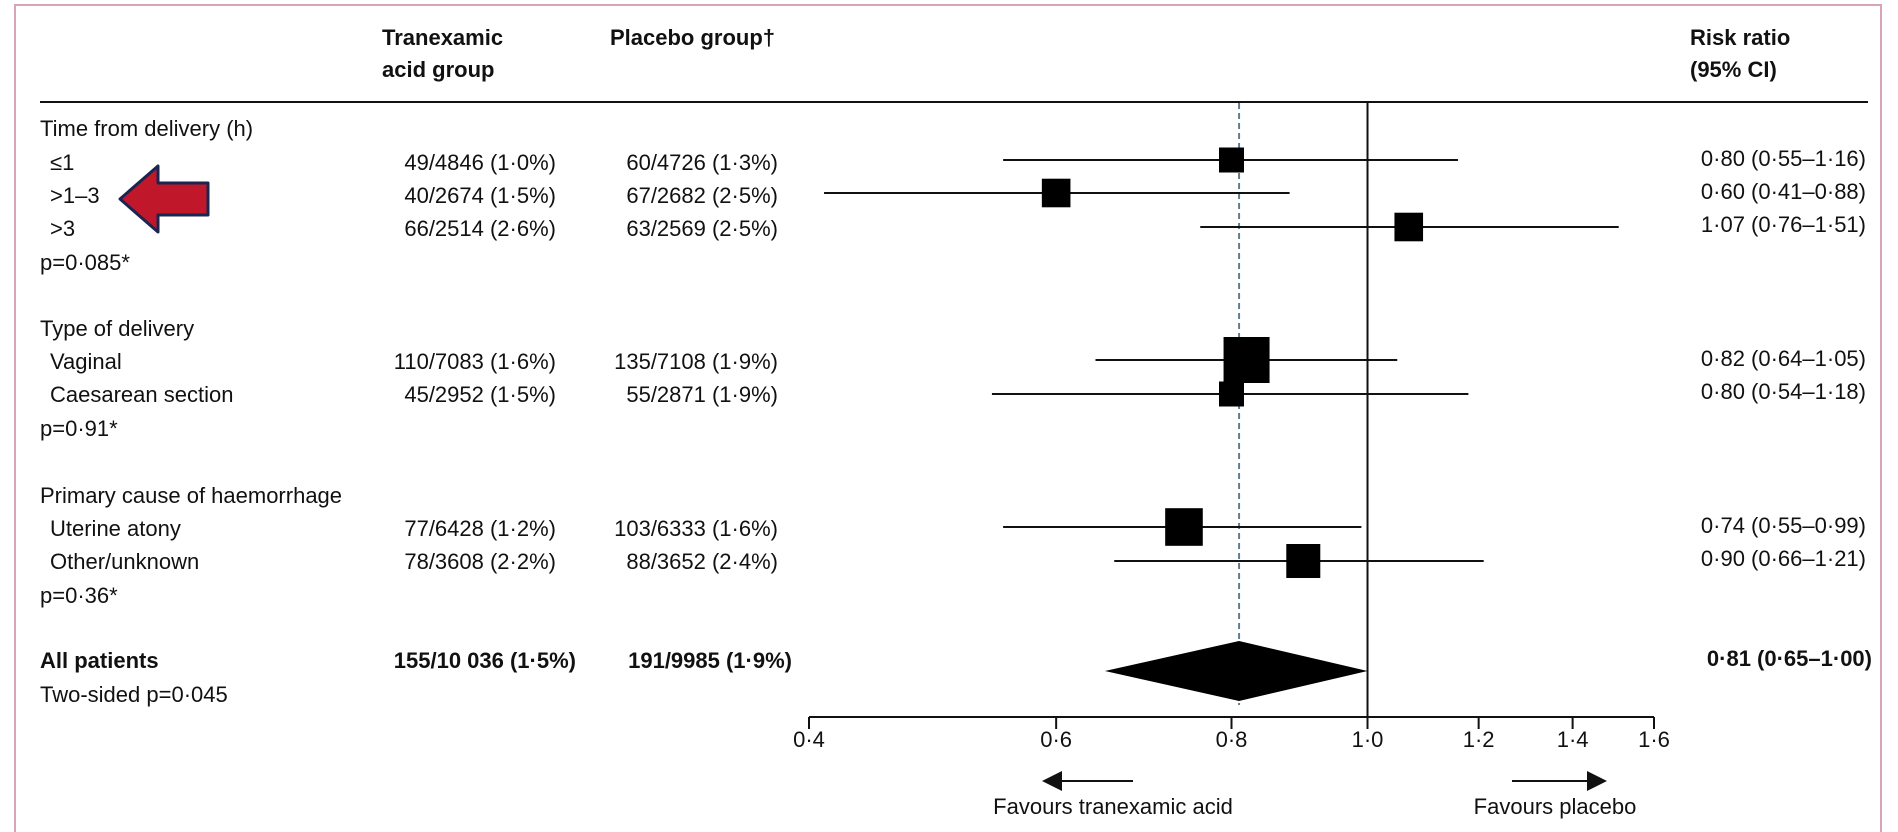  What do you see at coordinates (1783, 224) in the screenshot?
I see `row-rr: 1·07 (0·76–1·51)` at bounding box center [1783, 224].